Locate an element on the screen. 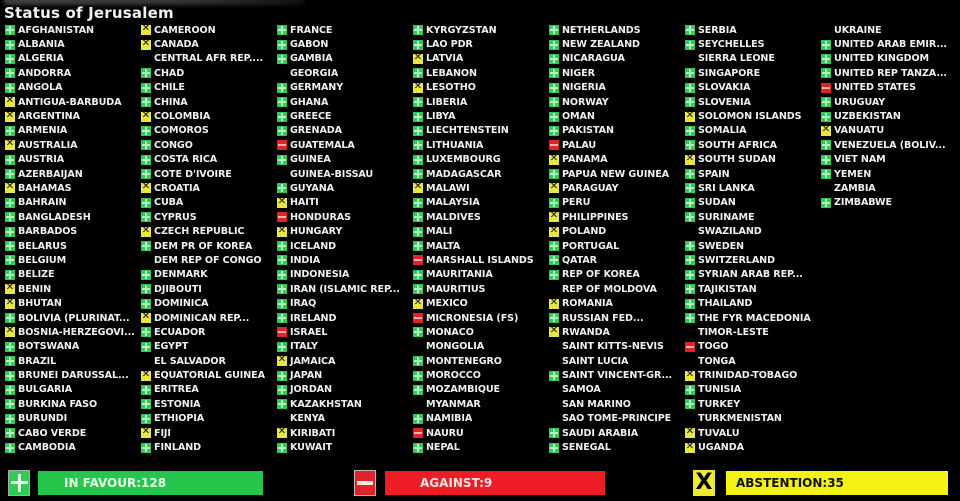 The image size is (960, 501). country-vote-row: DENMARK is located at coordinates (209, 275).